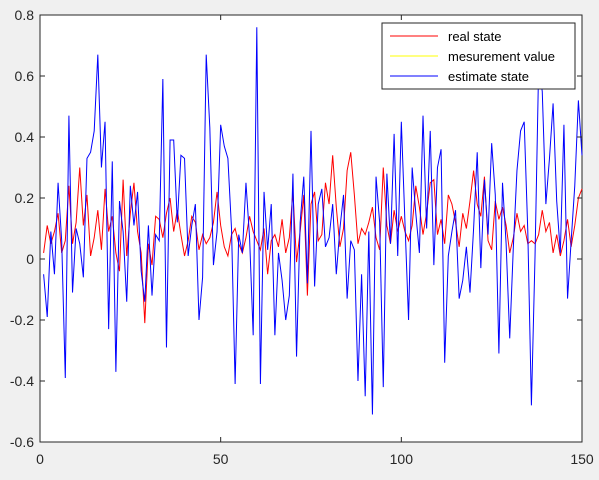 The height and width of the screenshot is (480, 599). I want to click on y-tick-label: 0.6, so click(25, 76).